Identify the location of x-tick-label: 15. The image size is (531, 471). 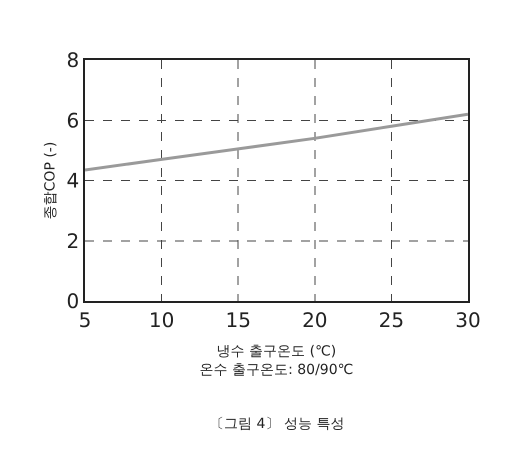
(238, 320).